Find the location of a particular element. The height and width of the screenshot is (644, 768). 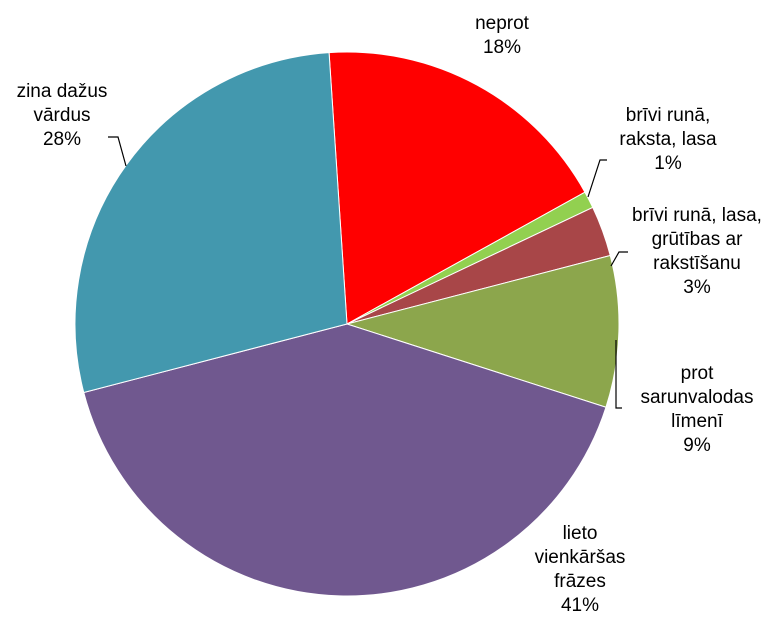

value-label: 9% is located at coordinates (697, 445).